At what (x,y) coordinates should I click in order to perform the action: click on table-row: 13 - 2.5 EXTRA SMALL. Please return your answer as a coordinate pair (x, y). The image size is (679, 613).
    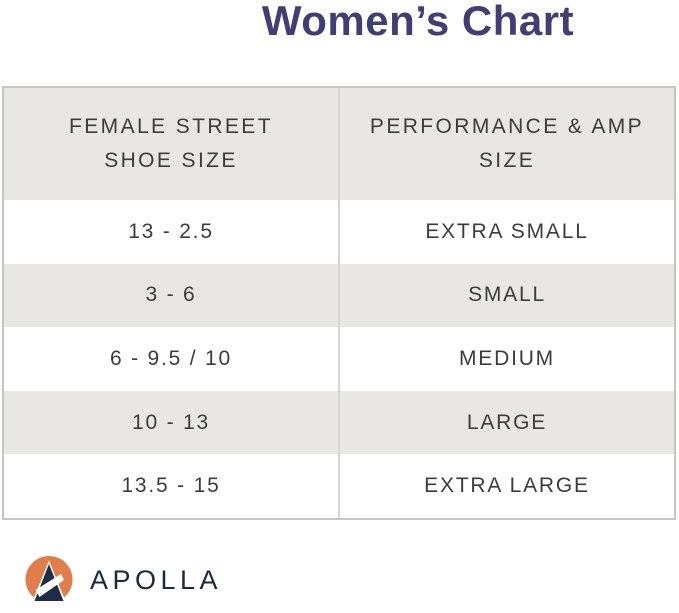
    Looking at the image, I should click on (339, 232).